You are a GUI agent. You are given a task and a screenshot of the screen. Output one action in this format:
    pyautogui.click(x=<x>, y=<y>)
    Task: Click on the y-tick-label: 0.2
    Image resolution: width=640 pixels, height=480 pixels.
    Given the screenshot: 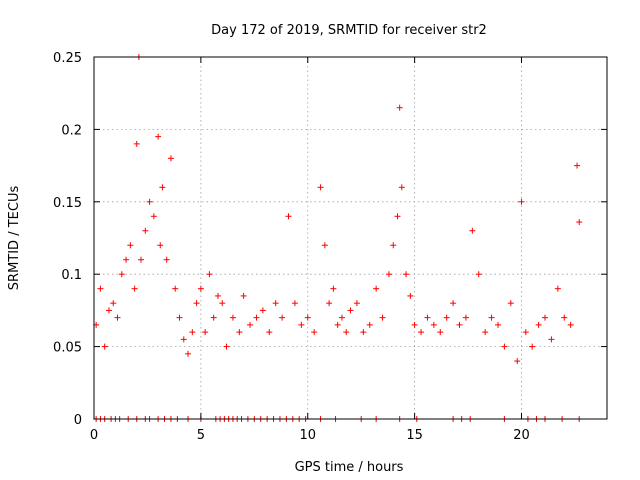 What is the action you would take?
    pyautogui.click(x=71, y=130)
    